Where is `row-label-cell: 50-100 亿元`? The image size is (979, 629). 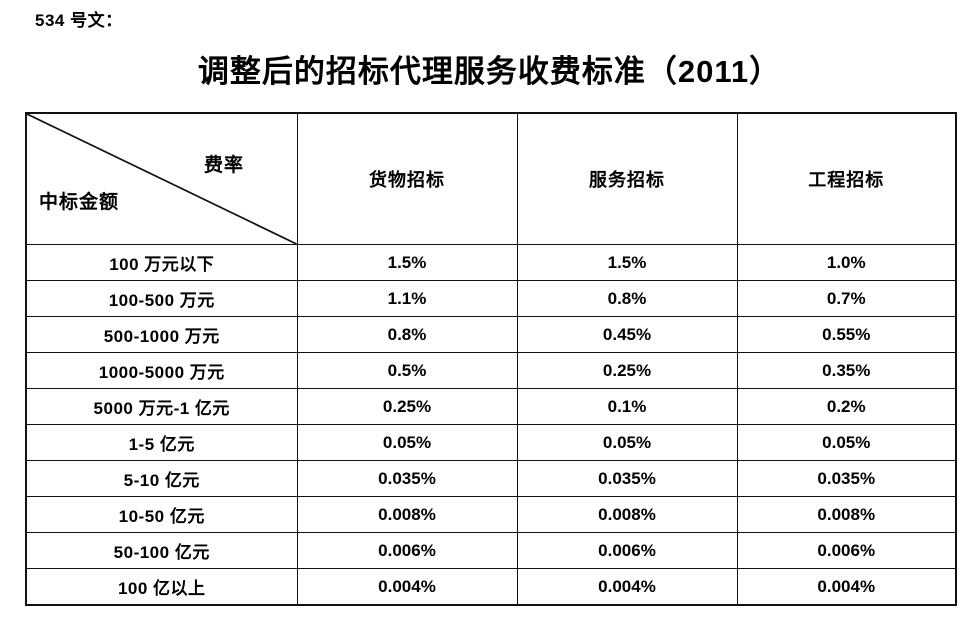 row-label-cell: 50-100 亿元 is located at coordinates (161, 550).